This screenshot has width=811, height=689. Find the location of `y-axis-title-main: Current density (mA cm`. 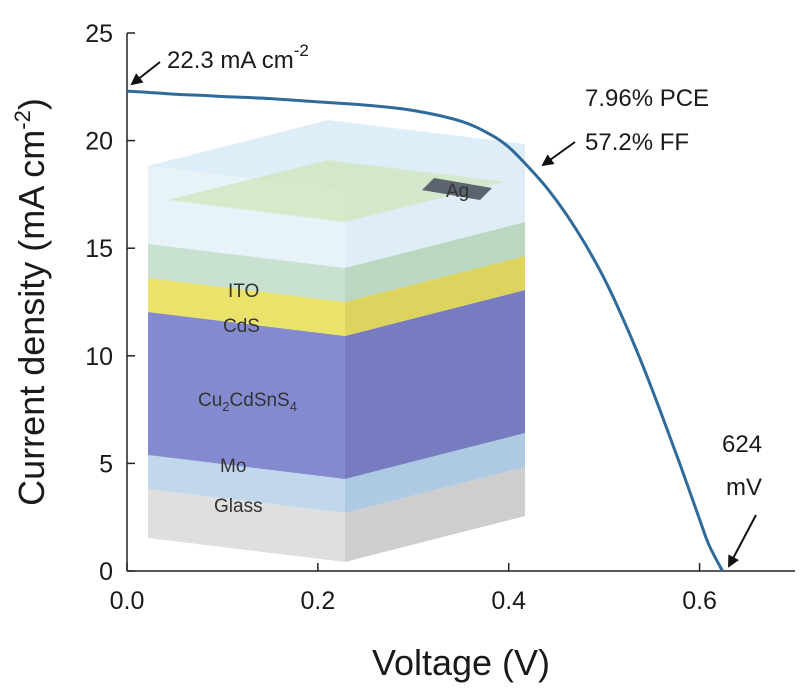

y-axis-title-main: Current density (mA cm is located at coordinates (31, 318).